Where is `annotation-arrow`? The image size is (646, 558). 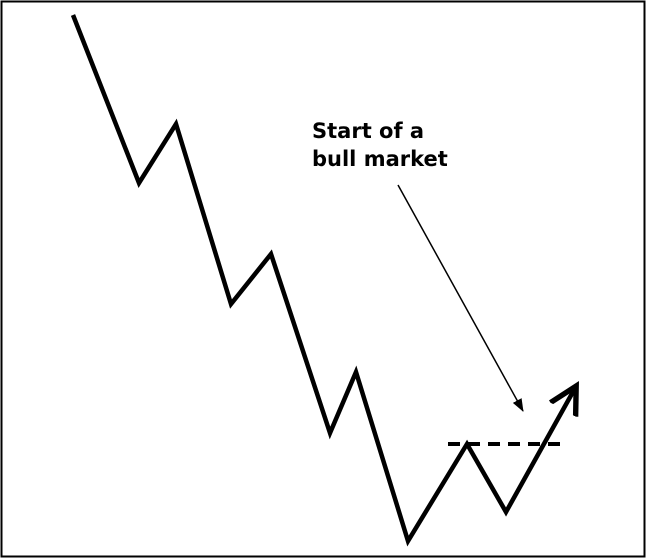
annotation-arrow is located at coordinates (460, 298).